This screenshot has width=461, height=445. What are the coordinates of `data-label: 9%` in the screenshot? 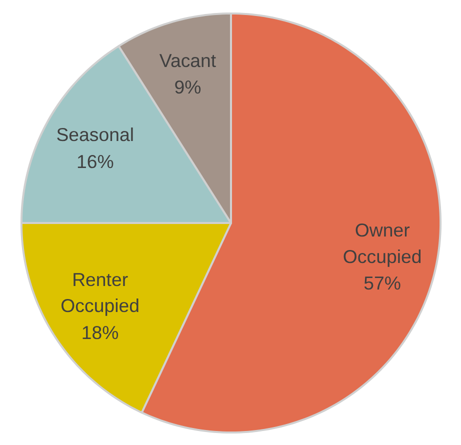 It's located at (188, 87).